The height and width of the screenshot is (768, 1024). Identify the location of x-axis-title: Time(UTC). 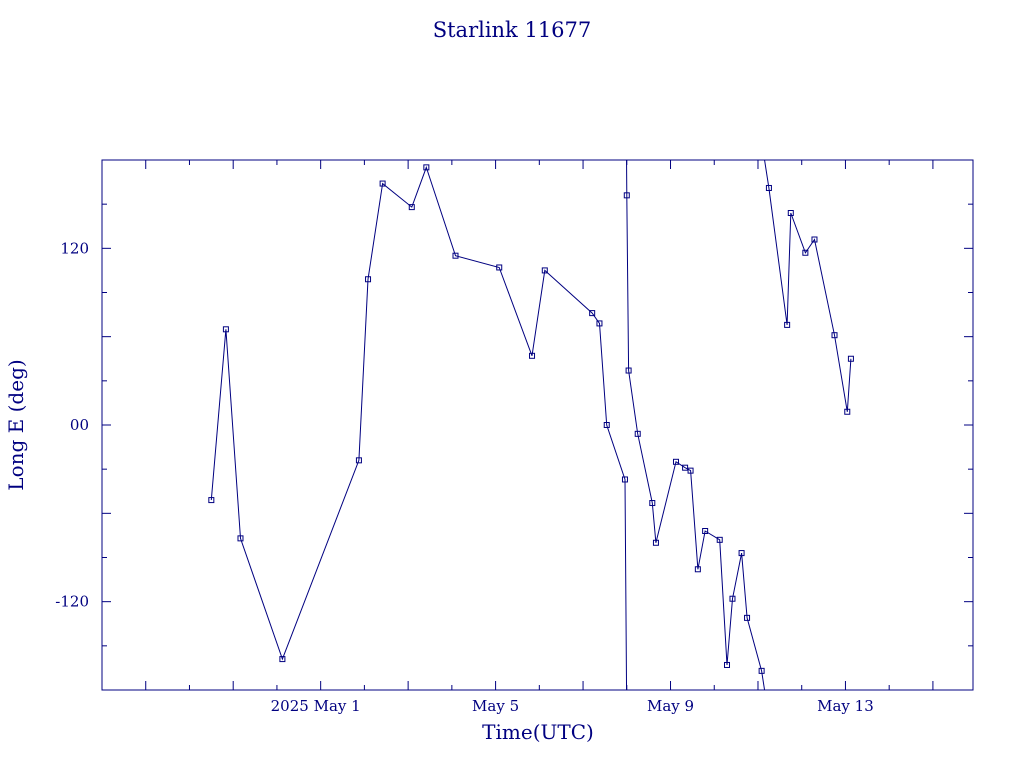
(538, 732).